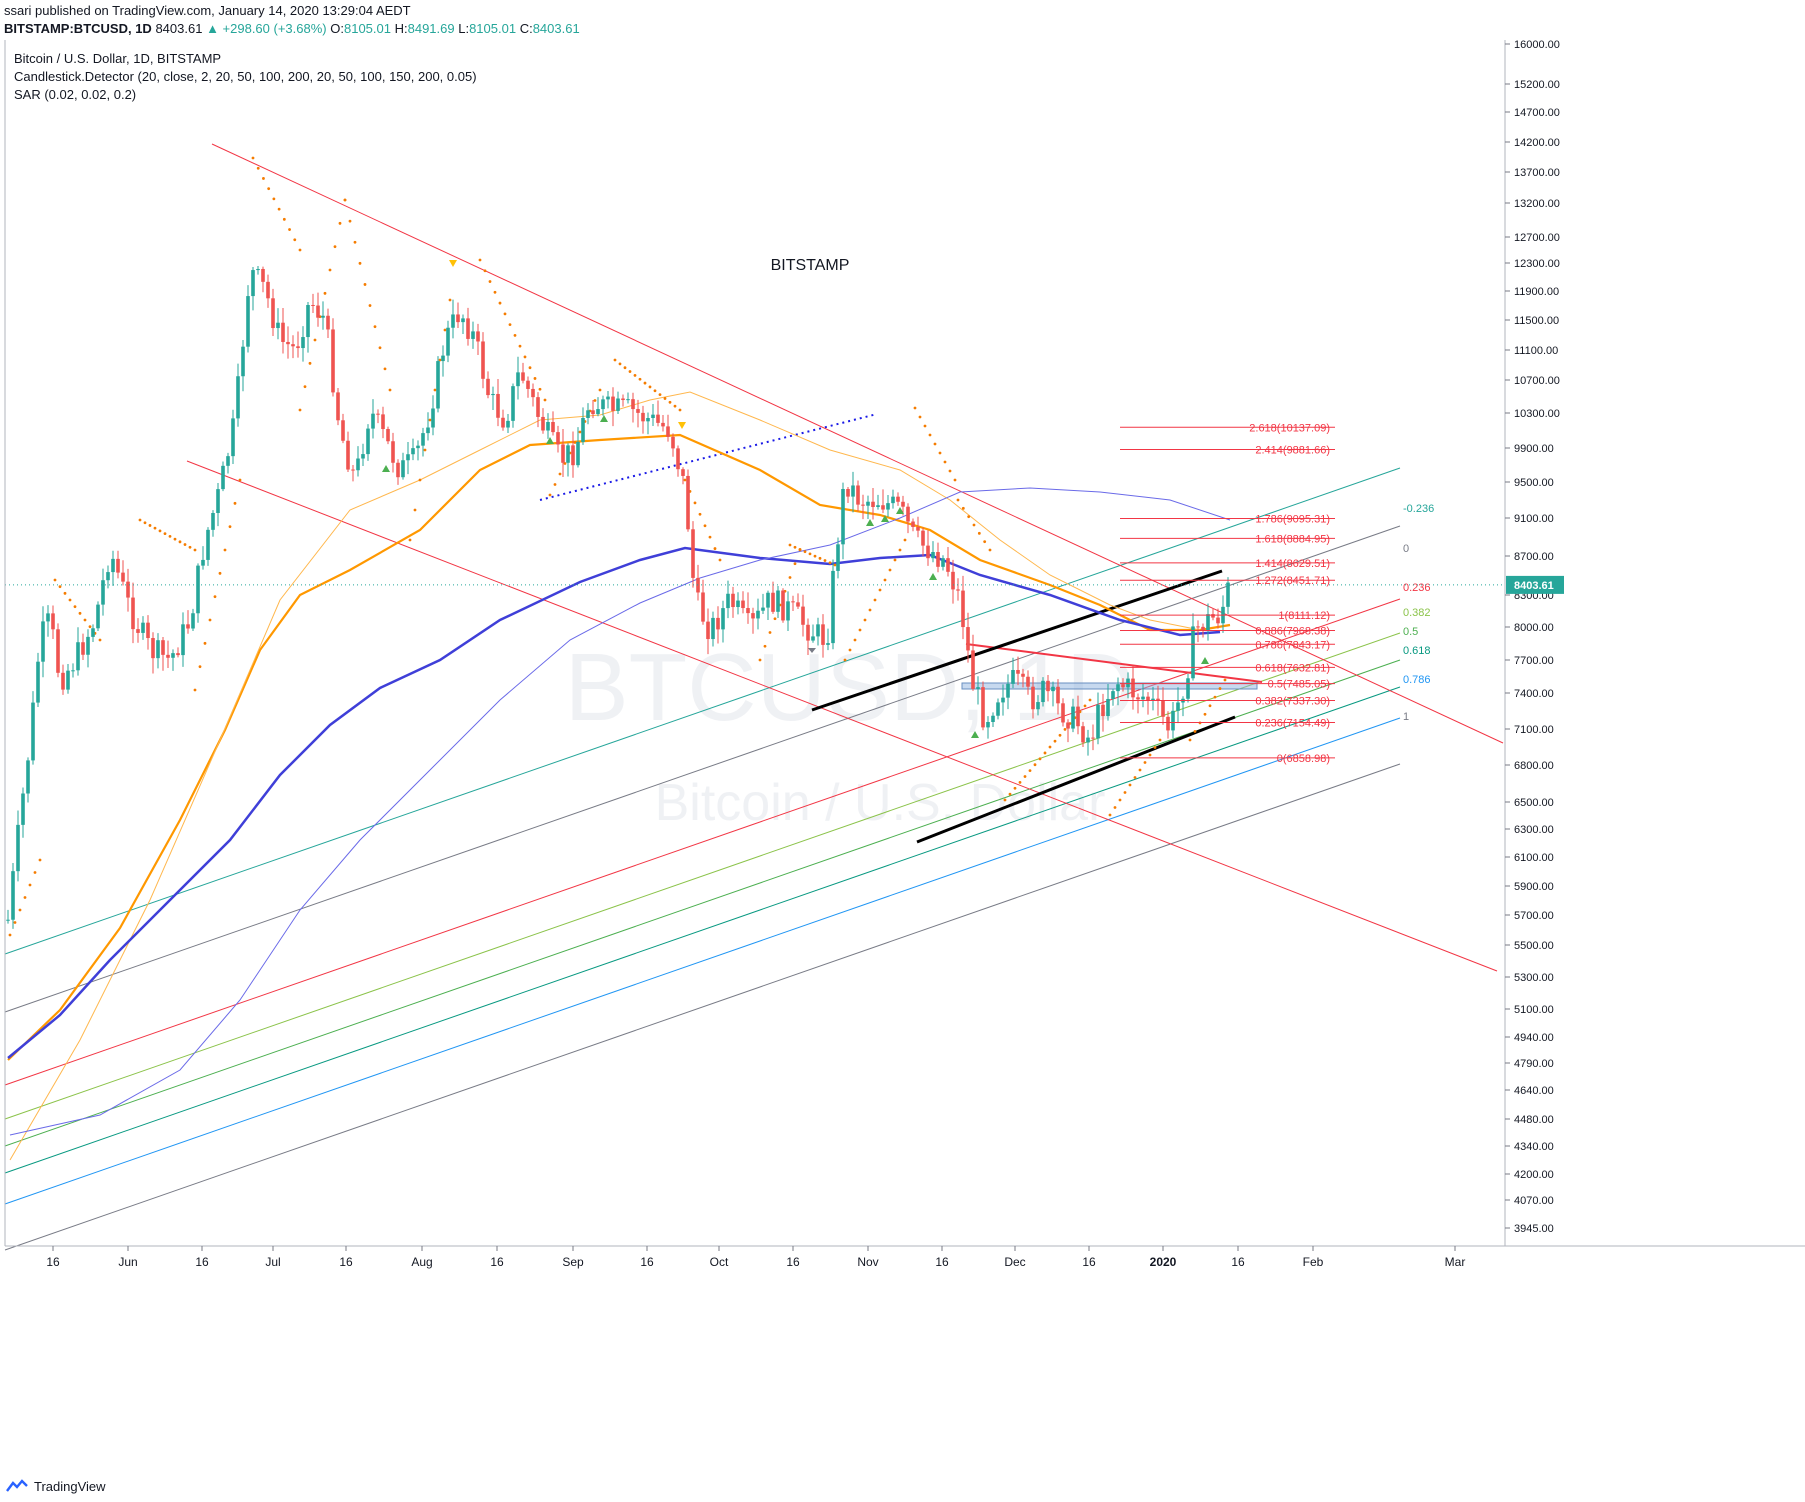  What do you see at coordinates (1114, 663) in the screenshot?
I see `resistance-line` at bounding box center [1114, 663].